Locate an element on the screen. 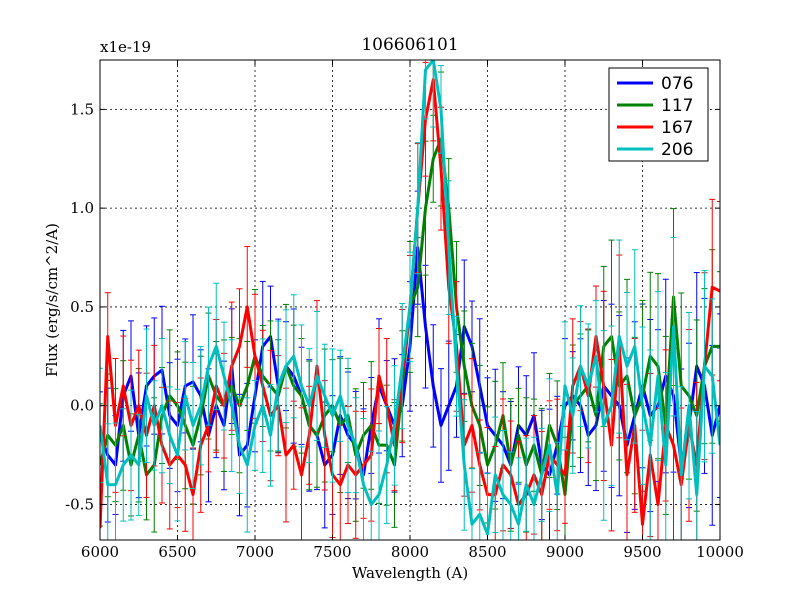  x-tick-label: 6500 is located at coordinates (177, 552).